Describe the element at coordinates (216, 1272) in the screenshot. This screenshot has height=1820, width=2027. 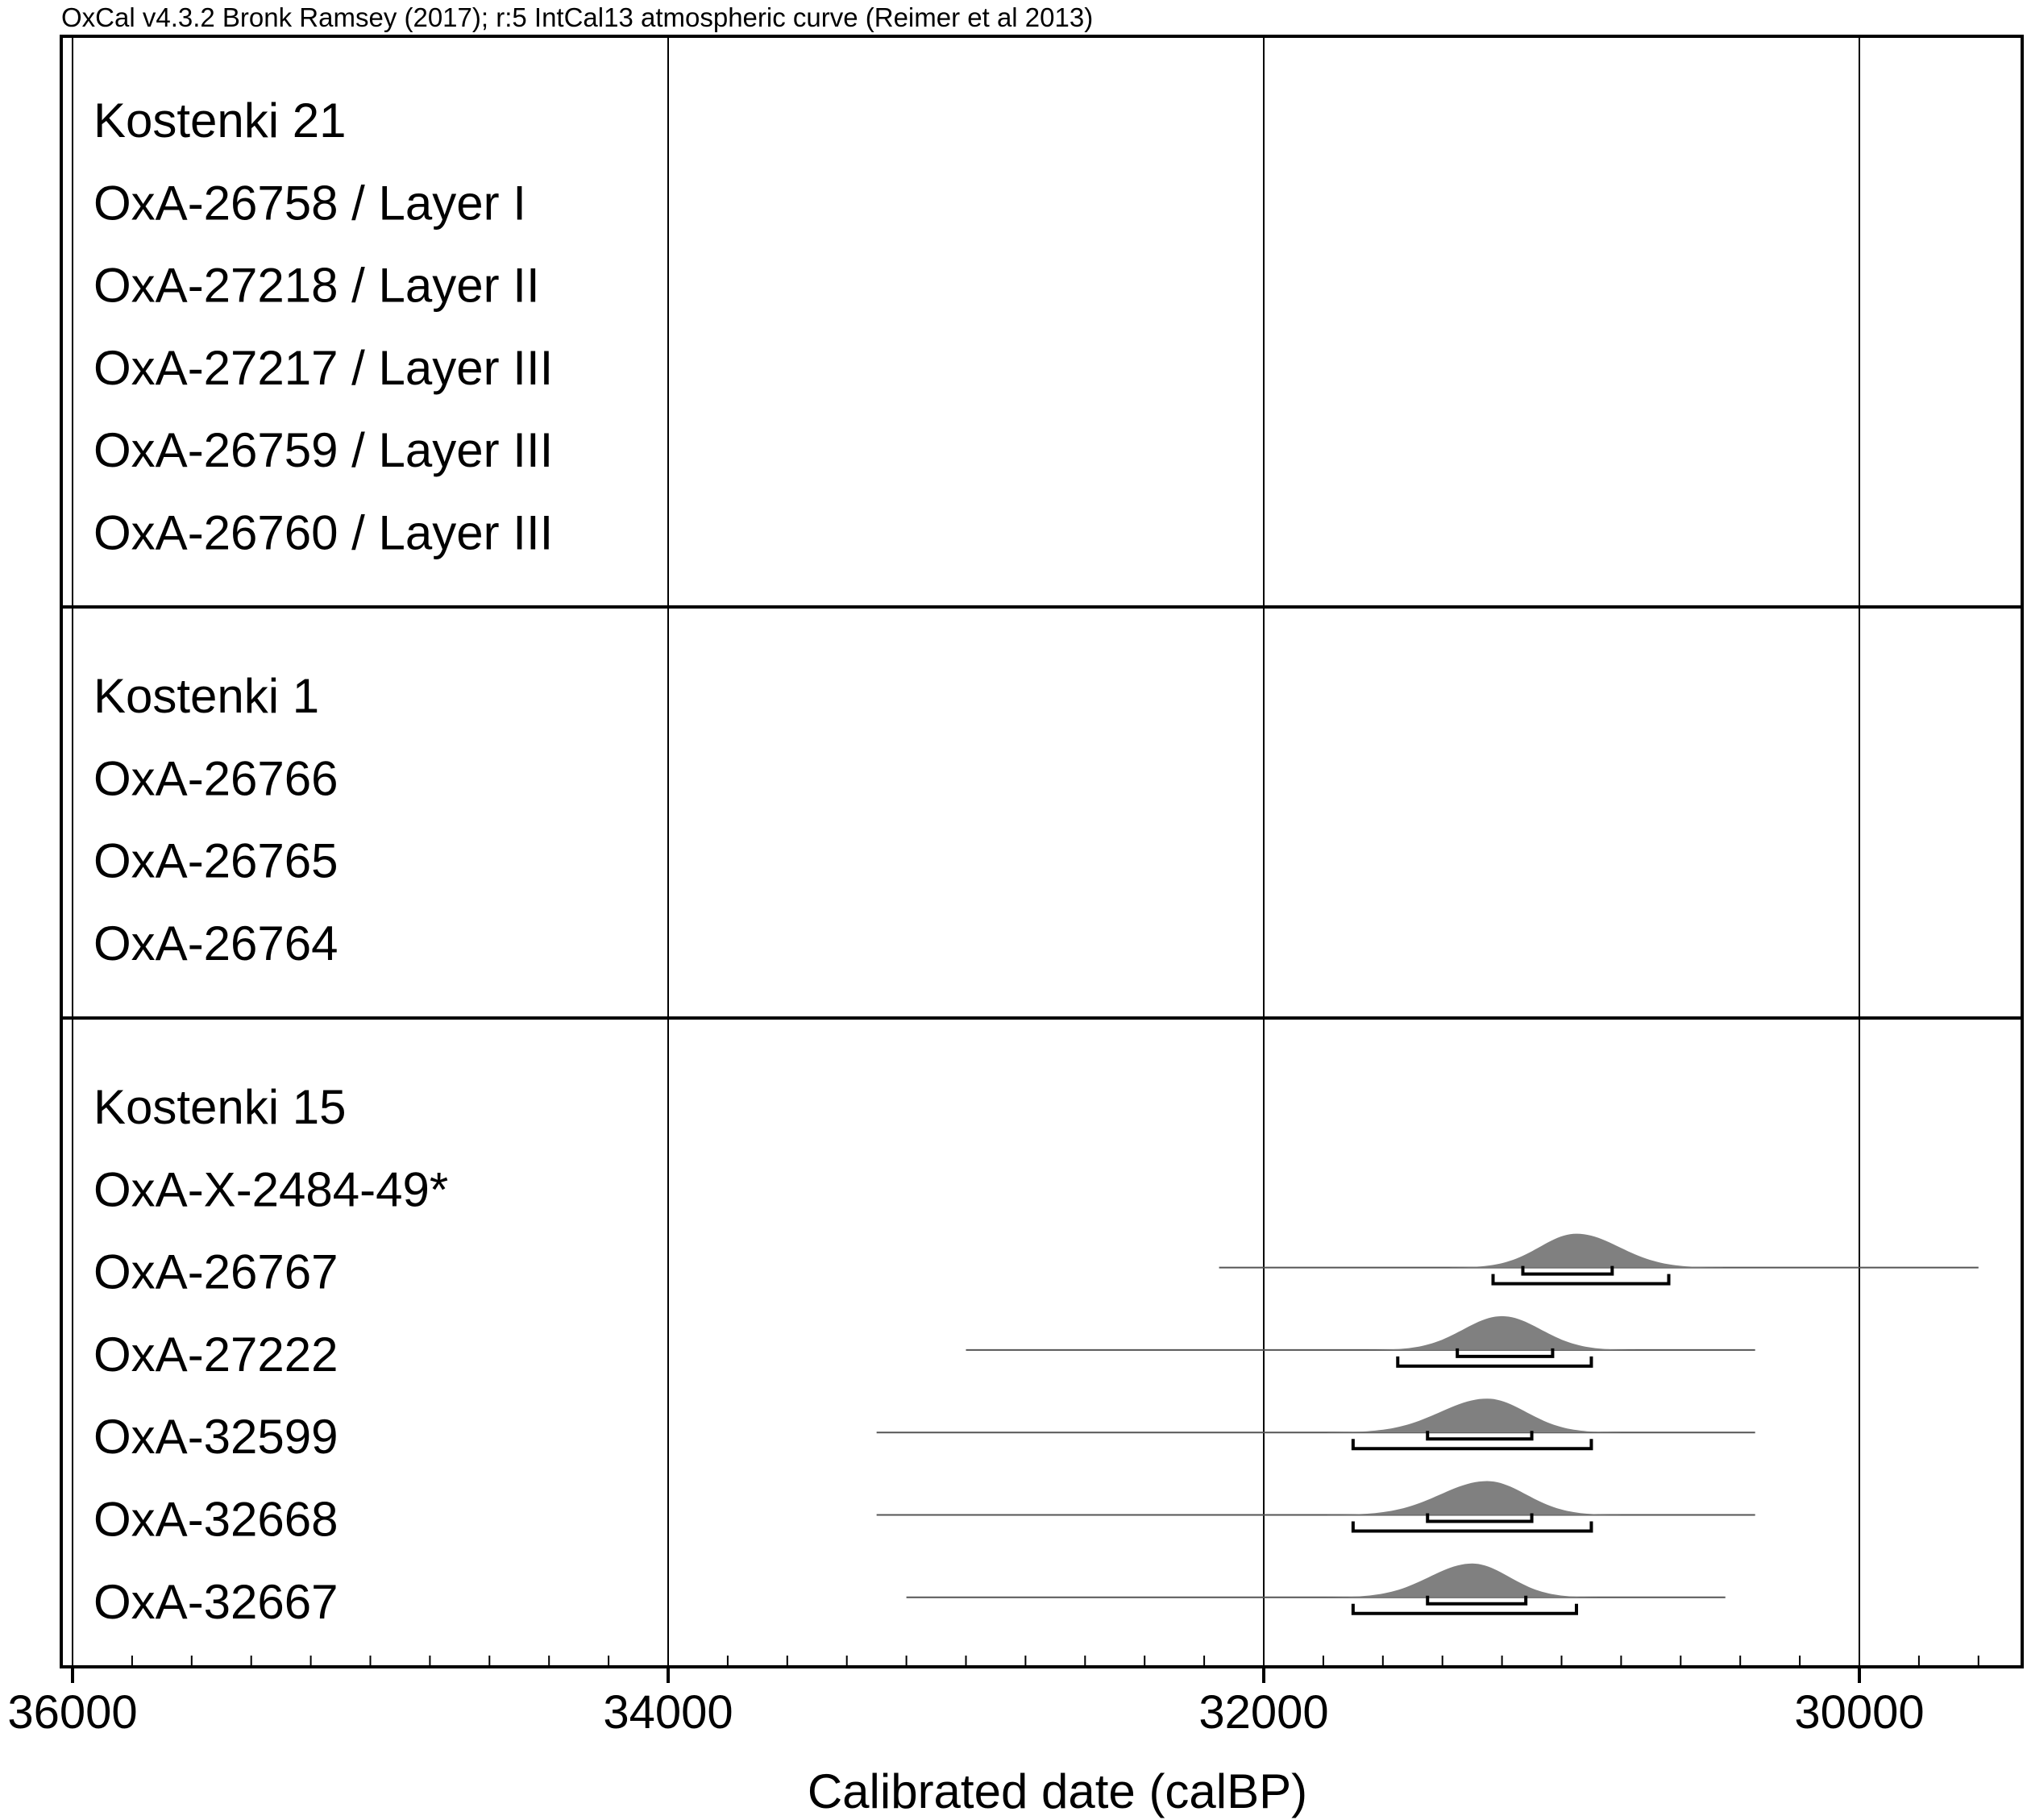
I see `sample-label: OxA-26767` at that location.